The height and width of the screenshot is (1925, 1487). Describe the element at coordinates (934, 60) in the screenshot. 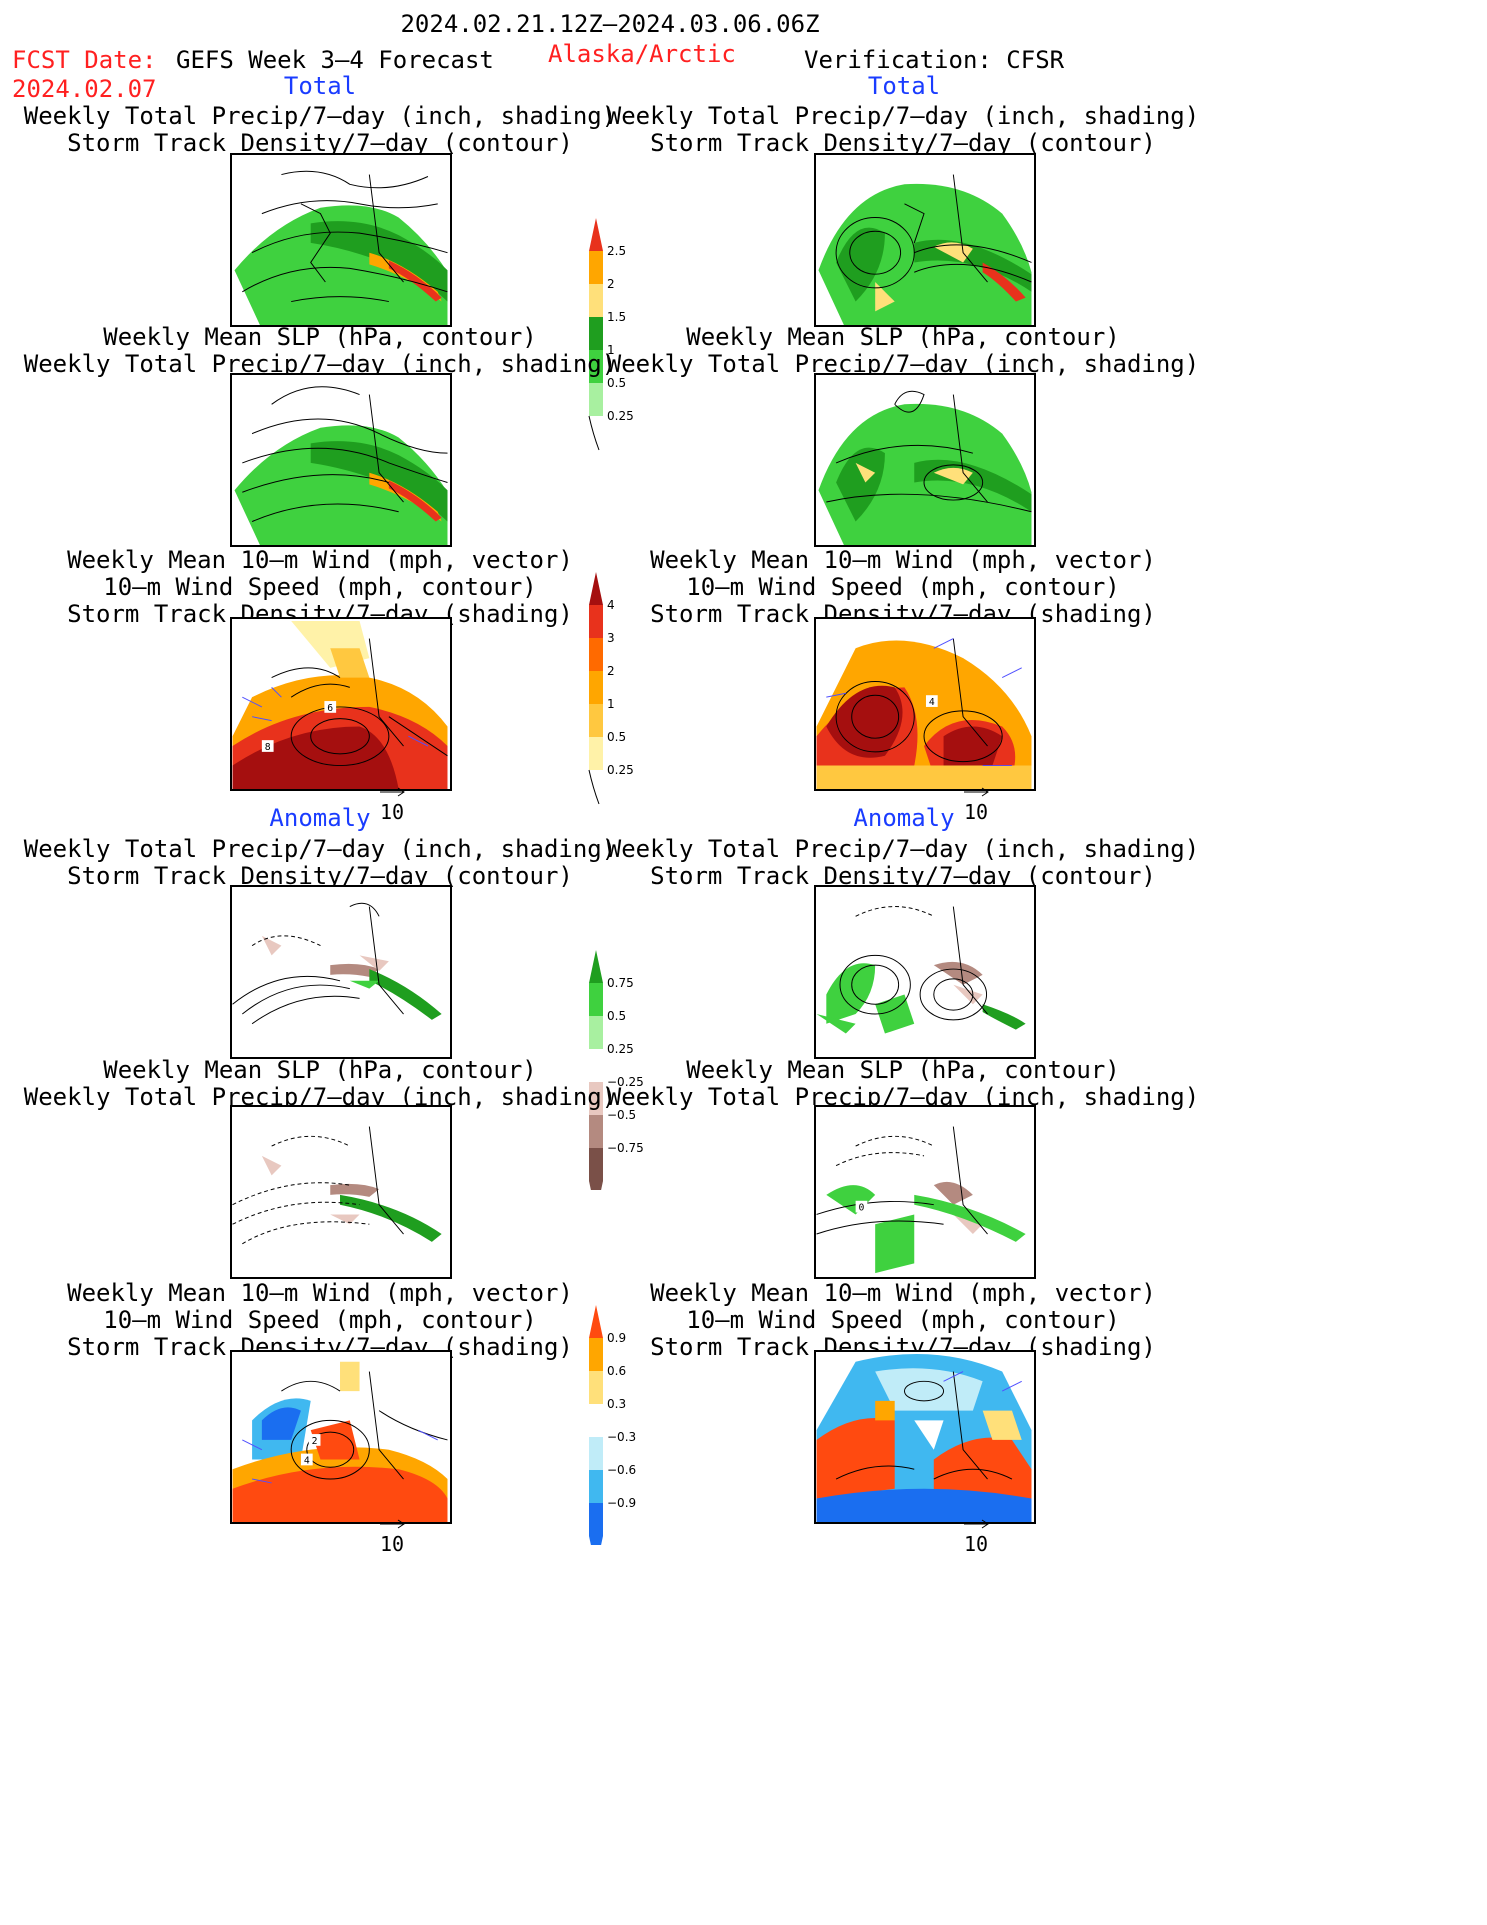

I see `verification-label: Verification: CFSR` at that location.